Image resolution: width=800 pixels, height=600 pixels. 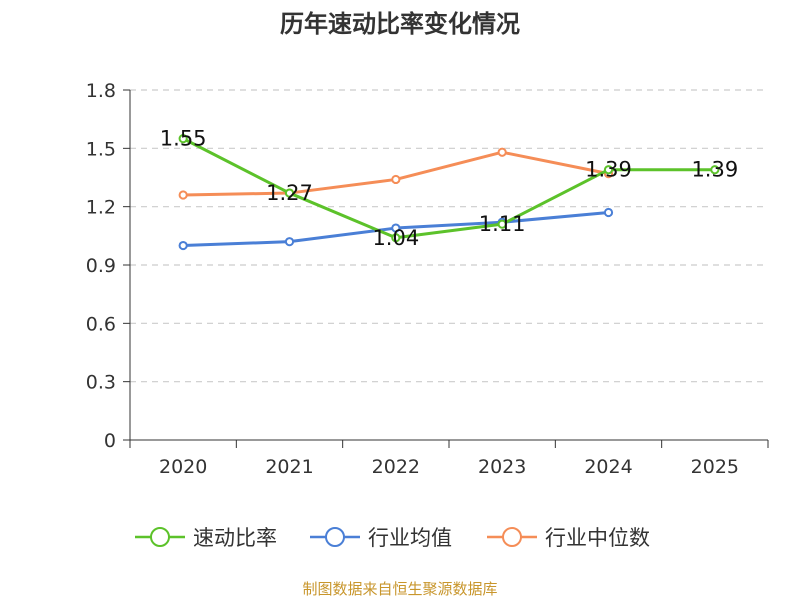 I want to click on chart-title: 历年速动比率变化情况, so click(x=400, y=24).